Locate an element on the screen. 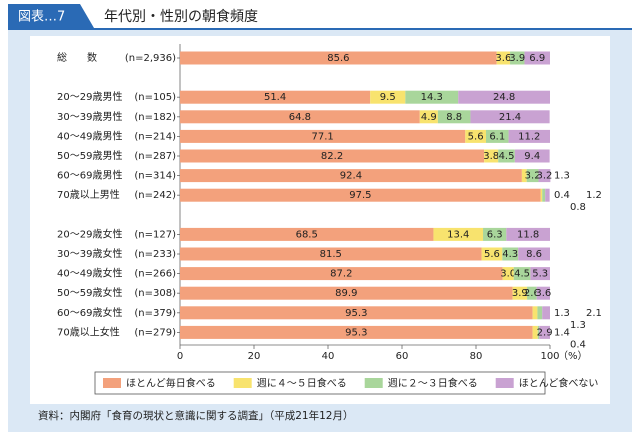 The image size is (640, 436). value-label: 89.9 is located at coordinates (346, 293).